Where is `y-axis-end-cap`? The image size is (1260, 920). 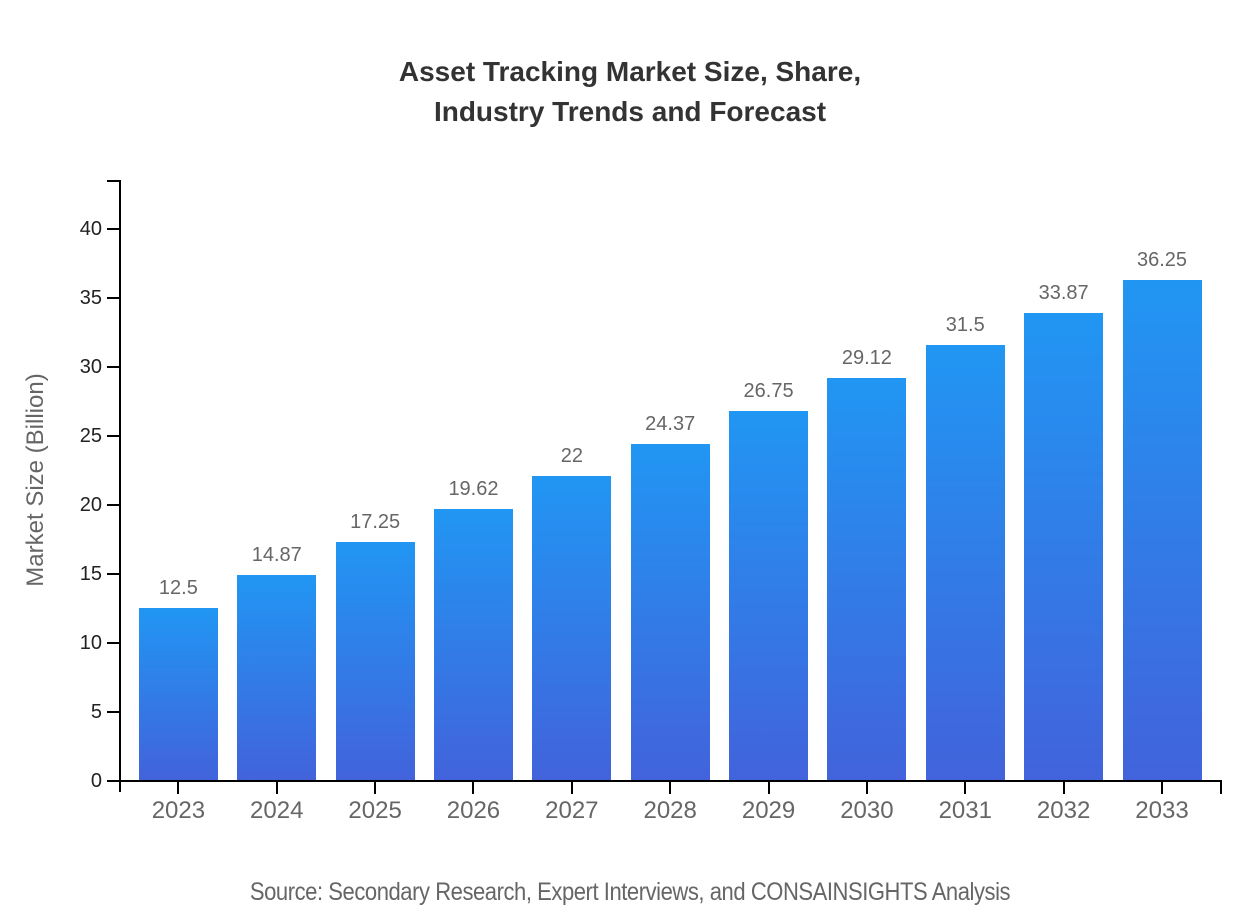 y-axis-end-cap is located at coordinates (113, 181).